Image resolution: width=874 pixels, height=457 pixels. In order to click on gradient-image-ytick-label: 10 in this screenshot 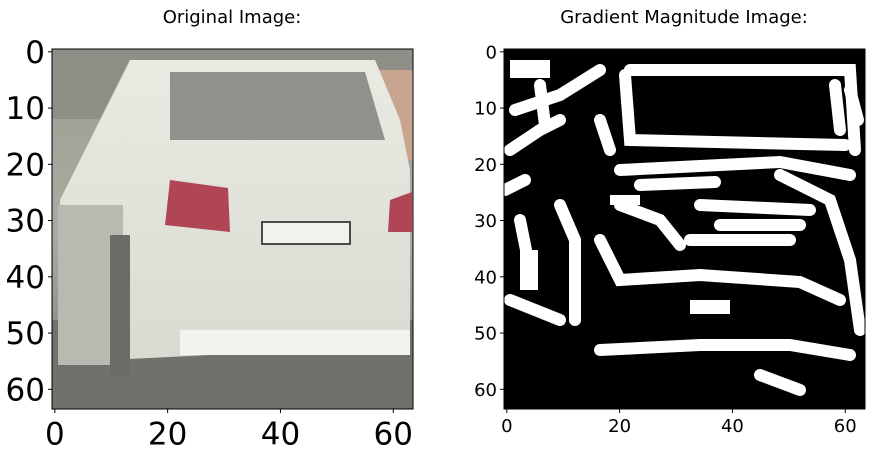, I will do `click(485, 109)`.